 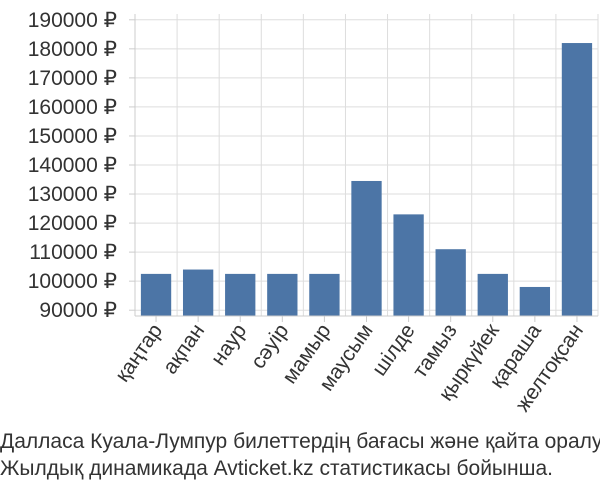 I want to click on y-tick-label: 110000 ₽, so click(x=73, y=252).